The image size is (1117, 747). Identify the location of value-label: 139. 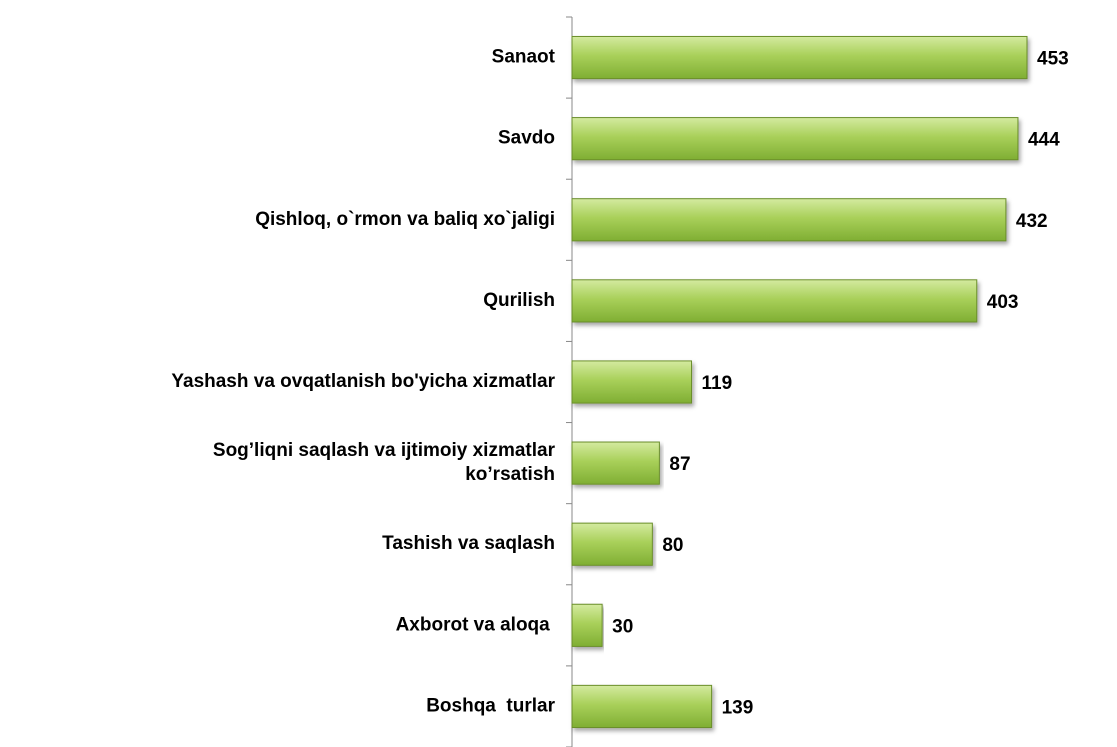
(738, 707).